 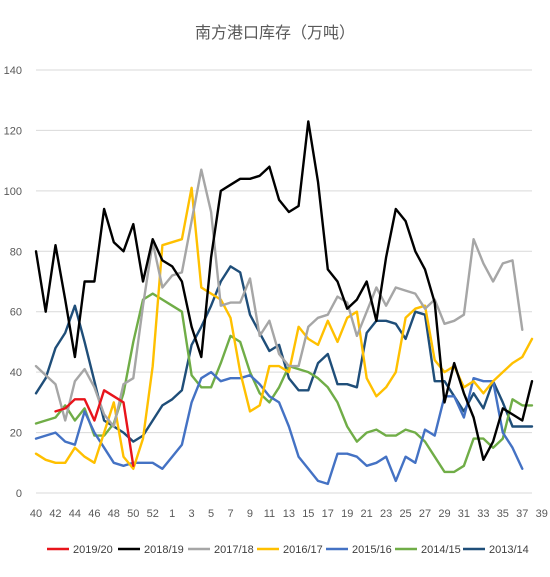 I want to click on legend-item: 2018/19, so click(x=151, y=550).